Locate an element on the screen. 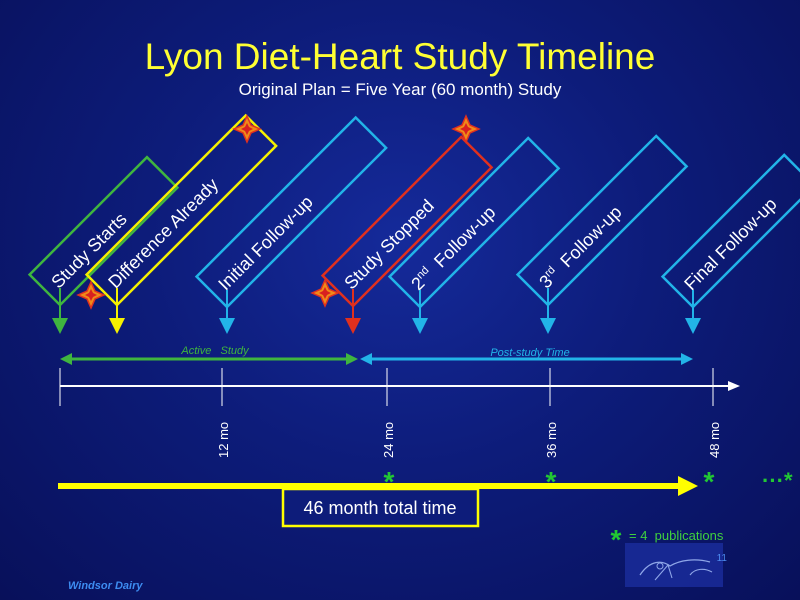  event-initial-follow-up: Initial Follow-up is located at coordinates (291, 224).